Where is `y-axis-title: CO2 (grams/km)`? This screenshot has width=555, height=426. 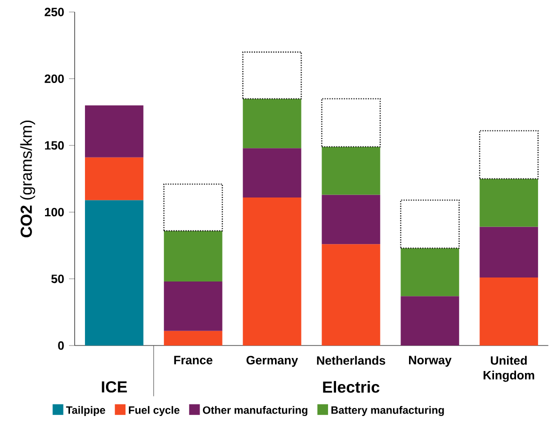
y-axis-title: CO2 (grams/km) is located at coordinates (28, 179).